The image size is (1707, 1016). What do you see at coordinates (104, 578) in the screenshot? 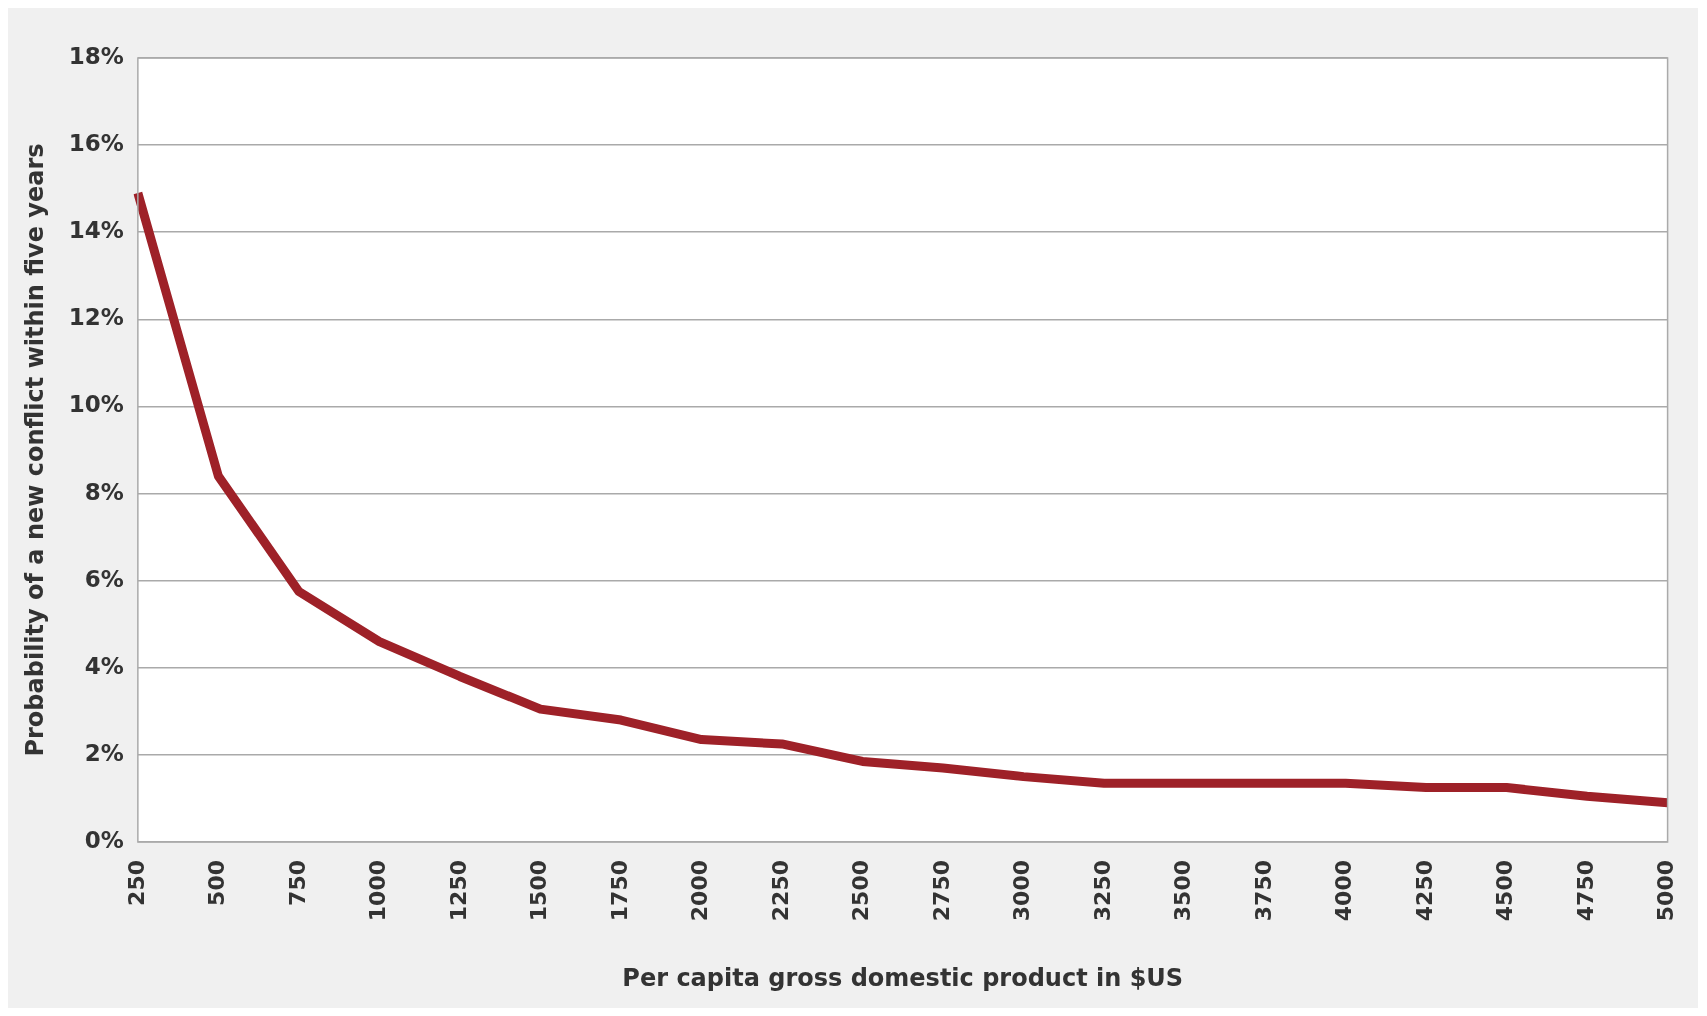
I see `y-tick-label: 6%` at bounding box center [104, 578].